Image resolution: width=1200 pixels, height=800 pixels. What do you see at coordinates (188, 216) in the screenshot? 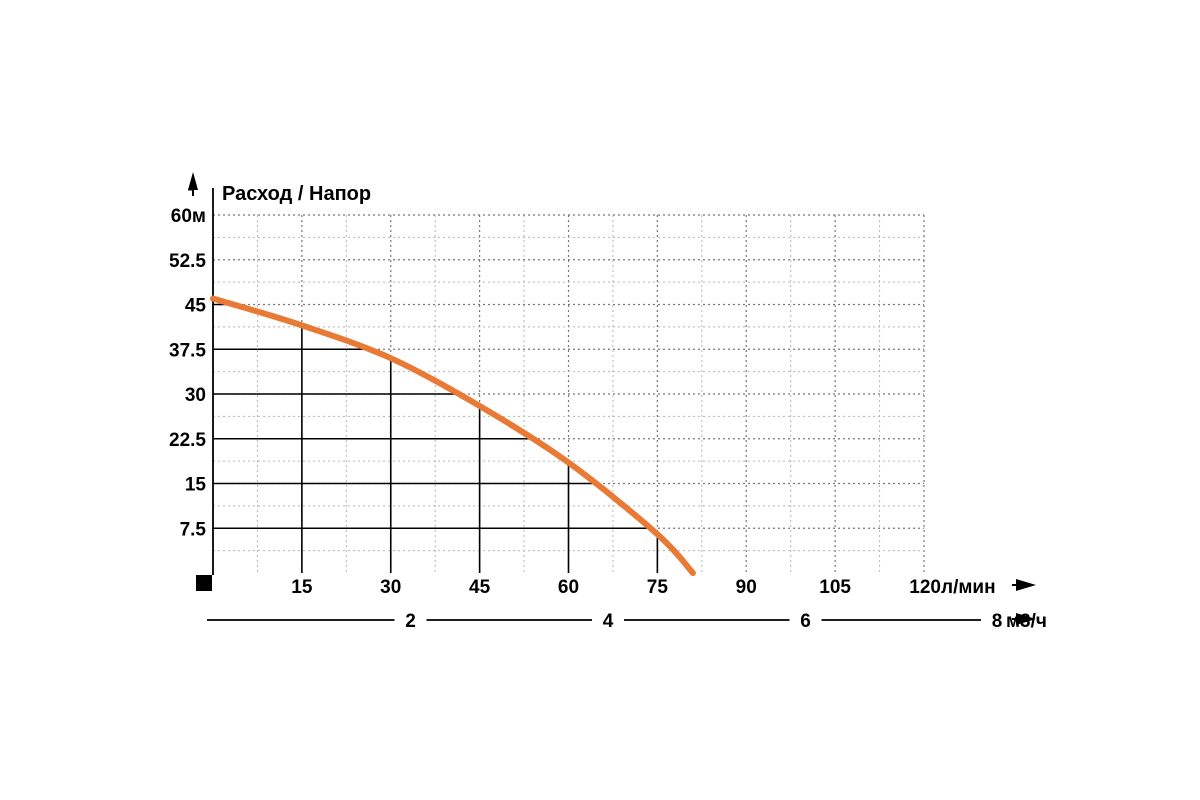
I see `y-tick-label: 60м` at bounding box center [188, 216].